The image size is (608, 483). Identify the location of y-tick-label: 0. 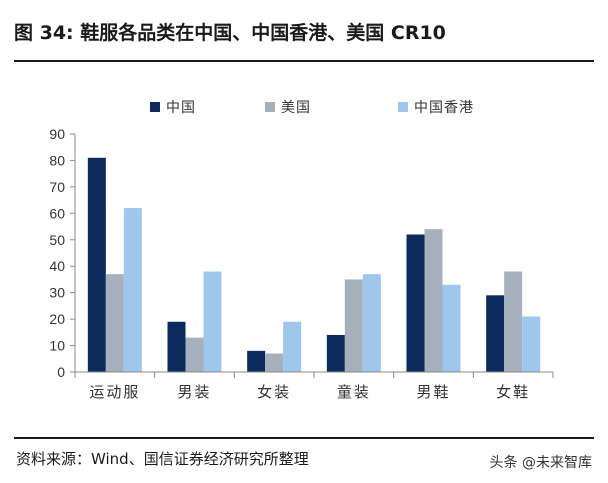
(61, 372).